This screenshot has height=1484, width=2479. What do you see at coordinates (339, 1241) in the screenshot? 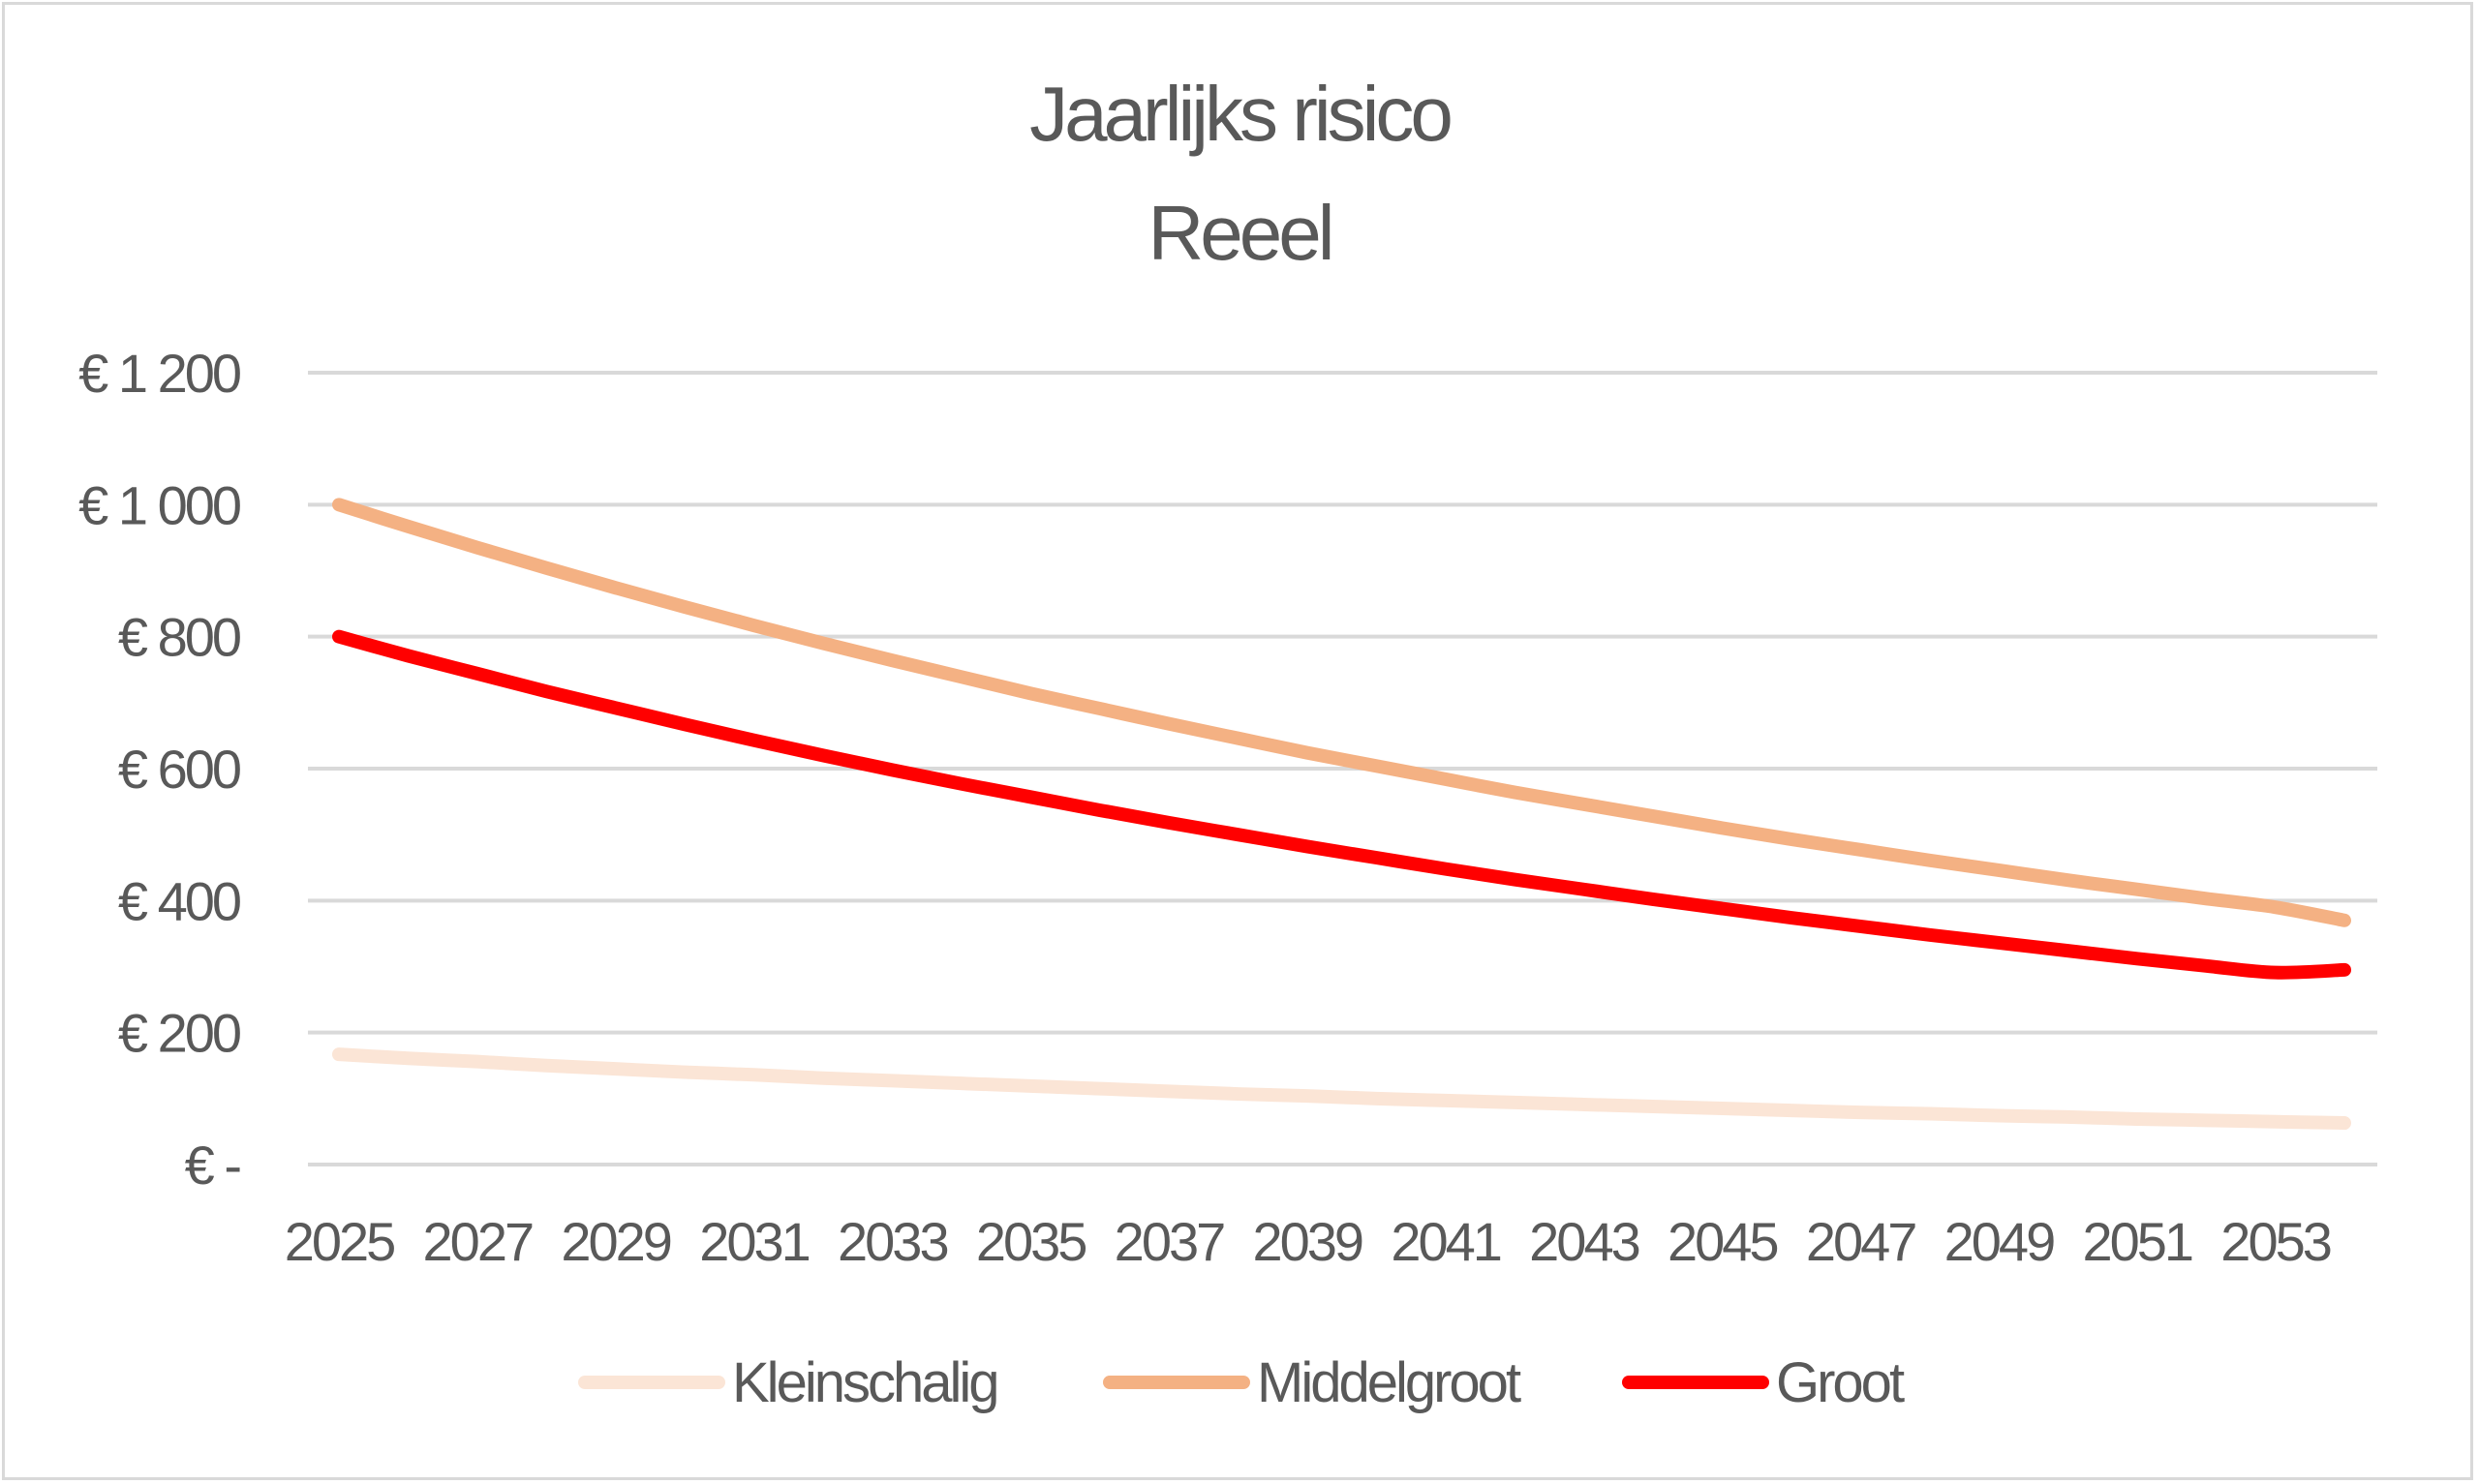
I see `x-tick-label: 2025` at bounding box center [339, 1241].